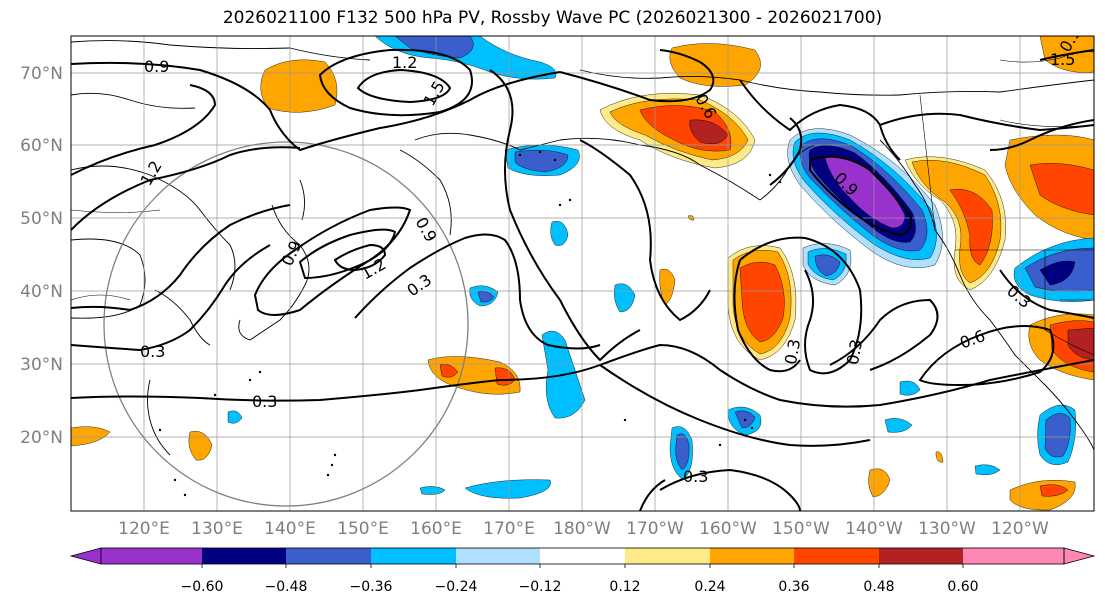  What do you see at coordinates (286, 587) in the screenshot?
I see `colorbar-tick: −0.48` at bounding box center [286, 587].